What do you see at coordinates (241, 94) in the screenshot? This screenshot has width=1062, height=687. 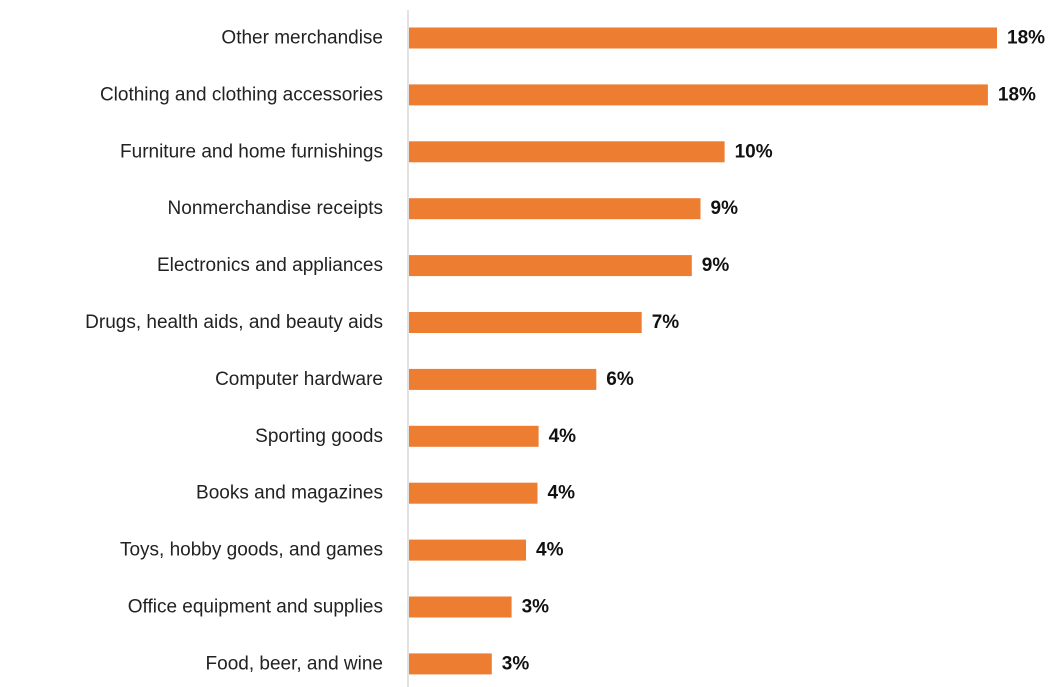 I see `category-label: Clothing and clothing accessories` at bounding box center [241, 94].